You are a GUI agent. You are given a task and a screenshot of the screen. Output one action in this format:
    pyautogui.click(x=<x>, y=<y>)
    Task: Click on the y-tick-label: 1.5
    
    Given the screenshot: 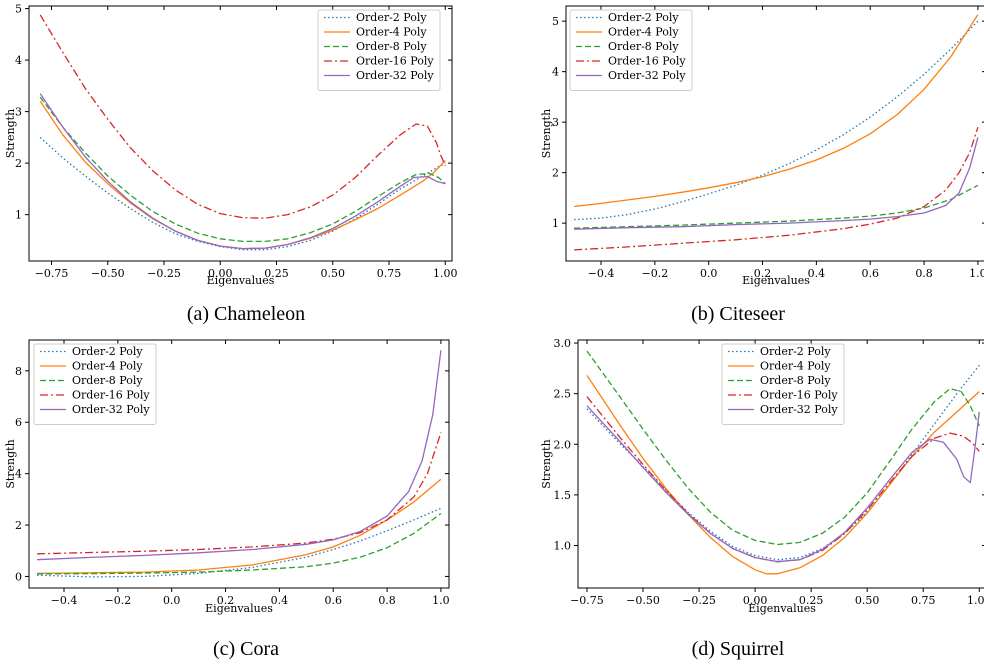 What is the action you would take?
    pyautogui.click(x=563, y=495)
    